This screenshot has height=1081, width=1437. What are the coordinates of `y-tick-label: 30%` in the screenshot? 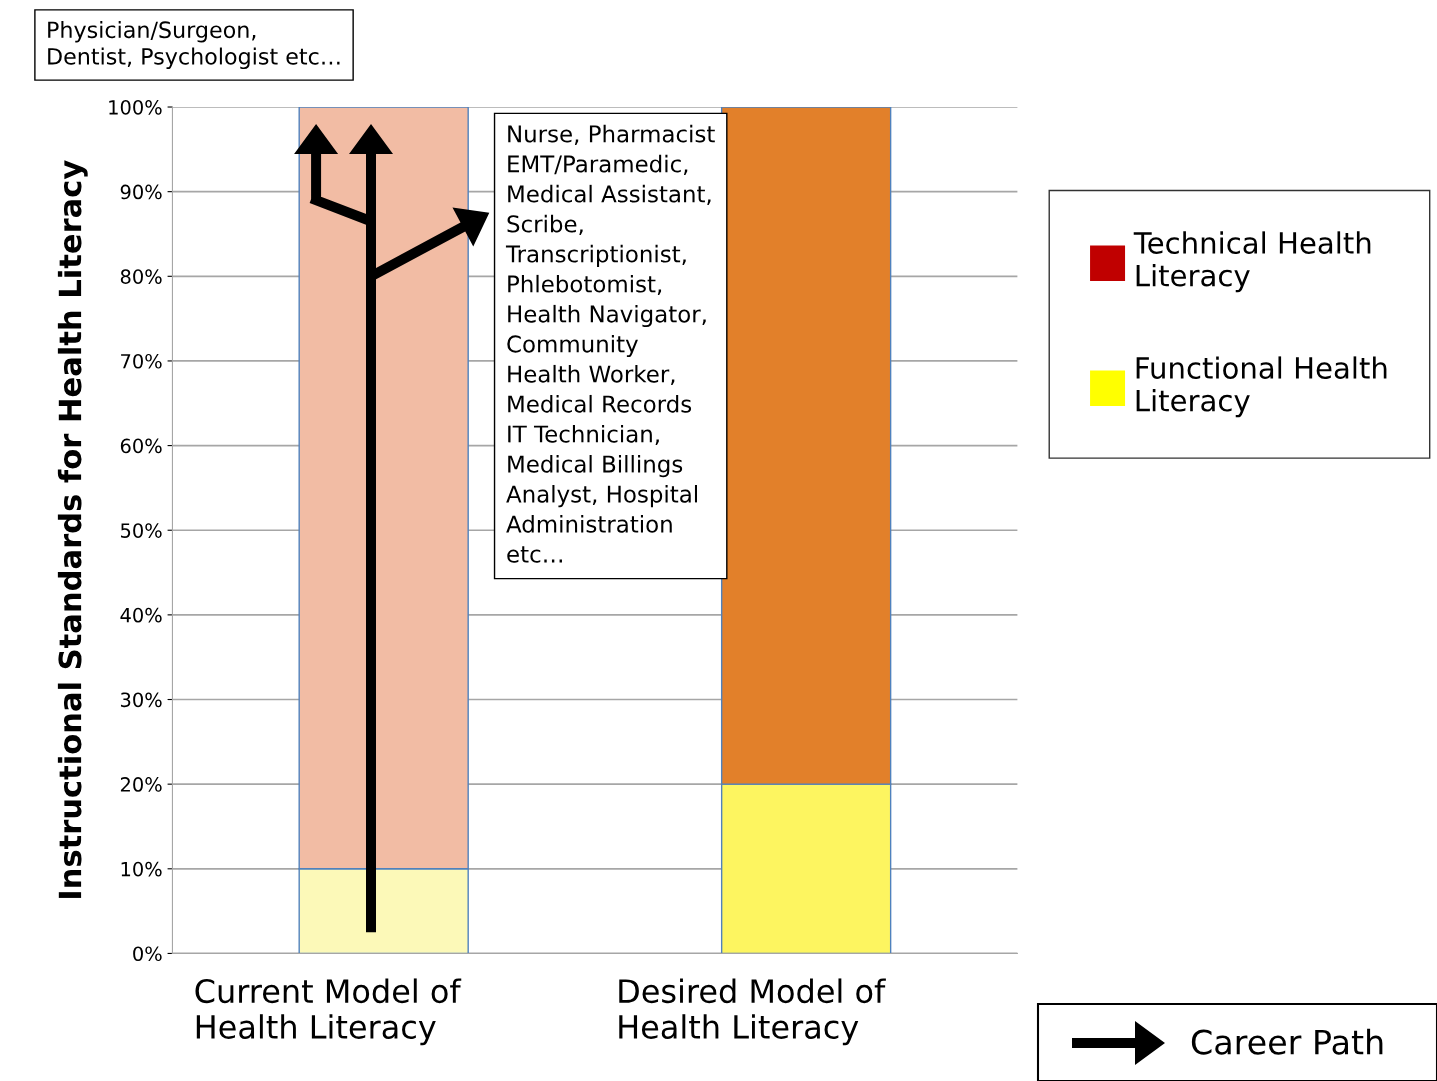 It's located at (141, 700).